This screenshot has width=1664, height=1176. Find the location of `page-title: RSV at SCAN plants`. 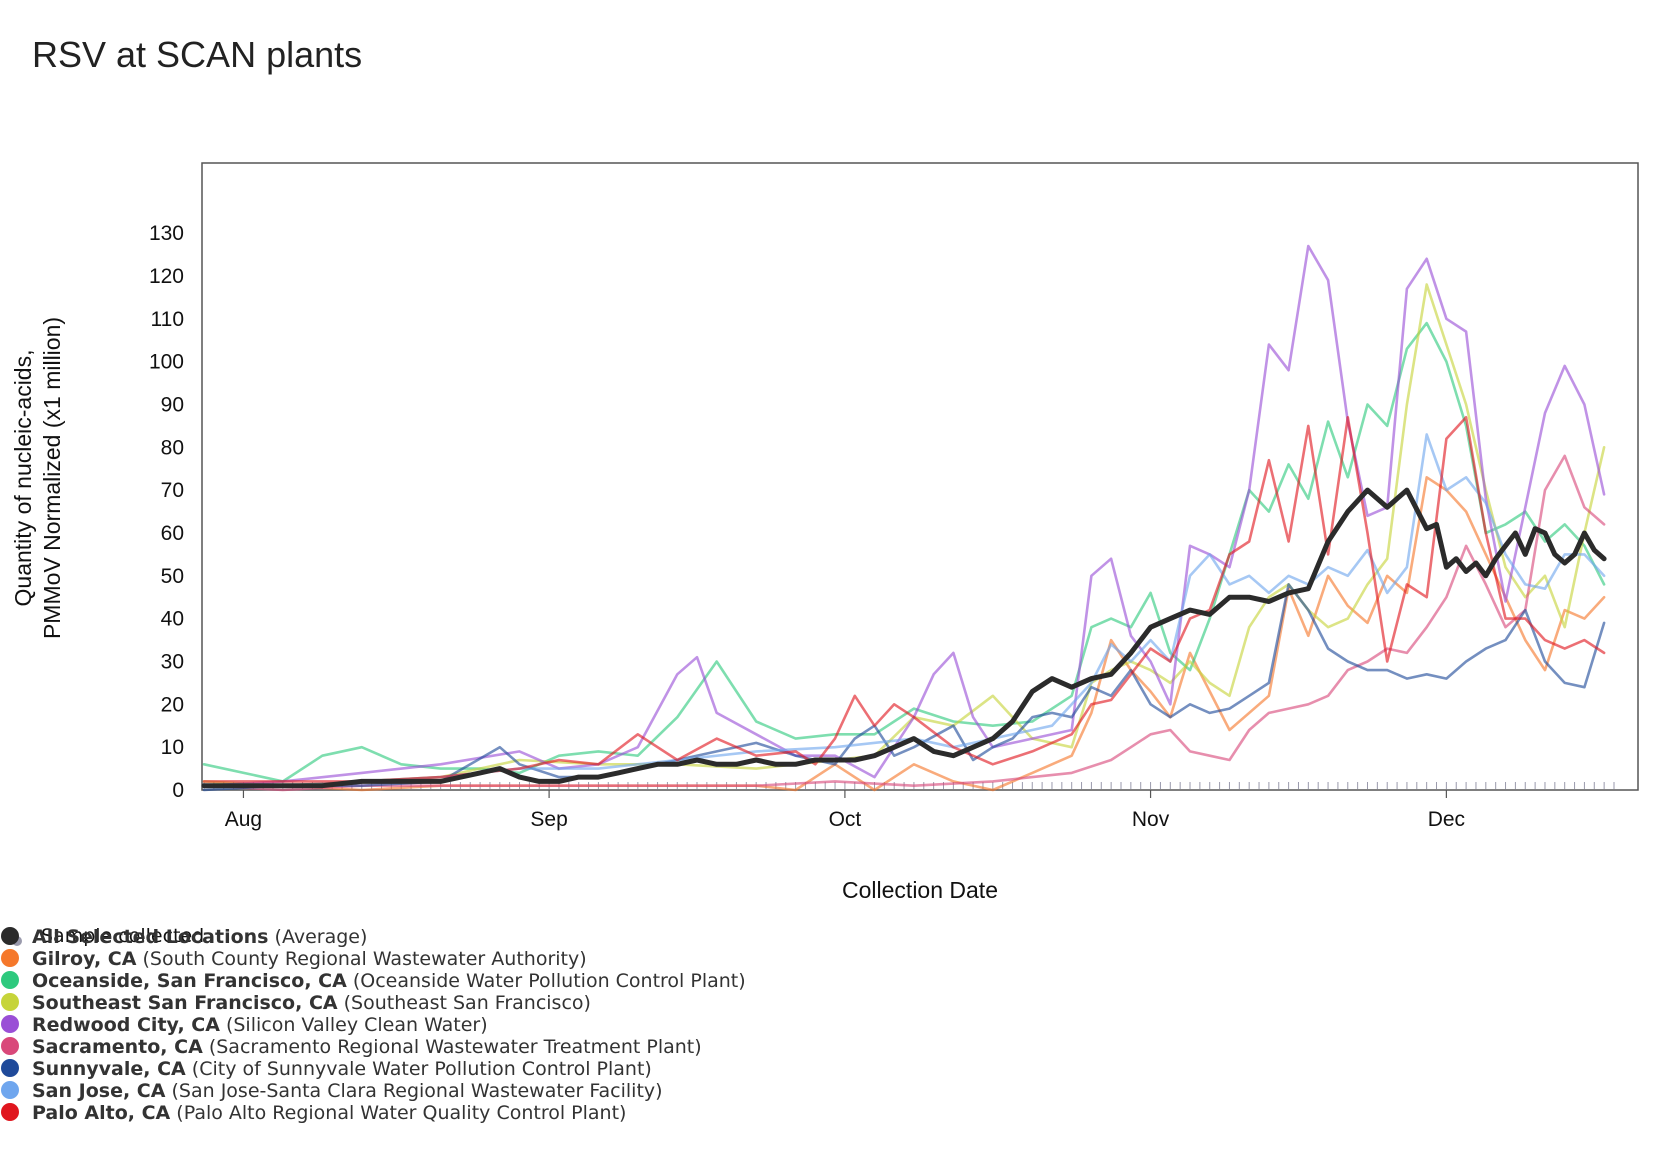

page-title: RSV at SCAN plants is located at coordinates (197, 54).